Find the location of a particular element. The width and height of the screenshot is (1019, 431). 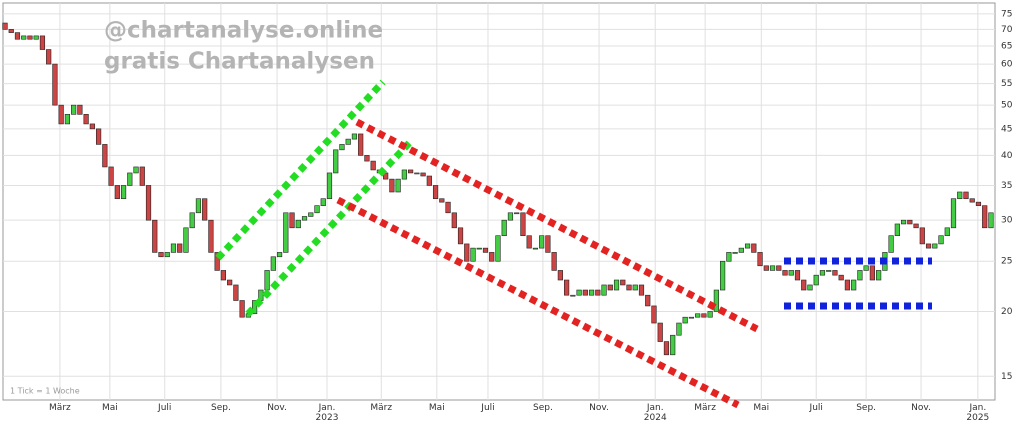

watermark: @chartanalyse.online is located at coordinates (243, 31).